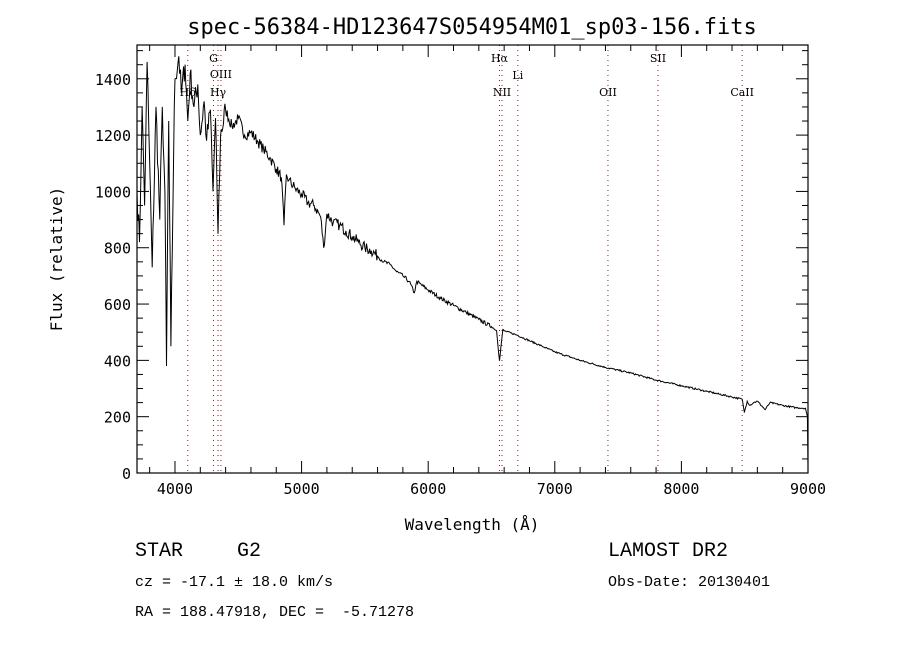 The width and height of the screenshot is (900, 650). I want to click on subclass: G2, so click(249, 551).